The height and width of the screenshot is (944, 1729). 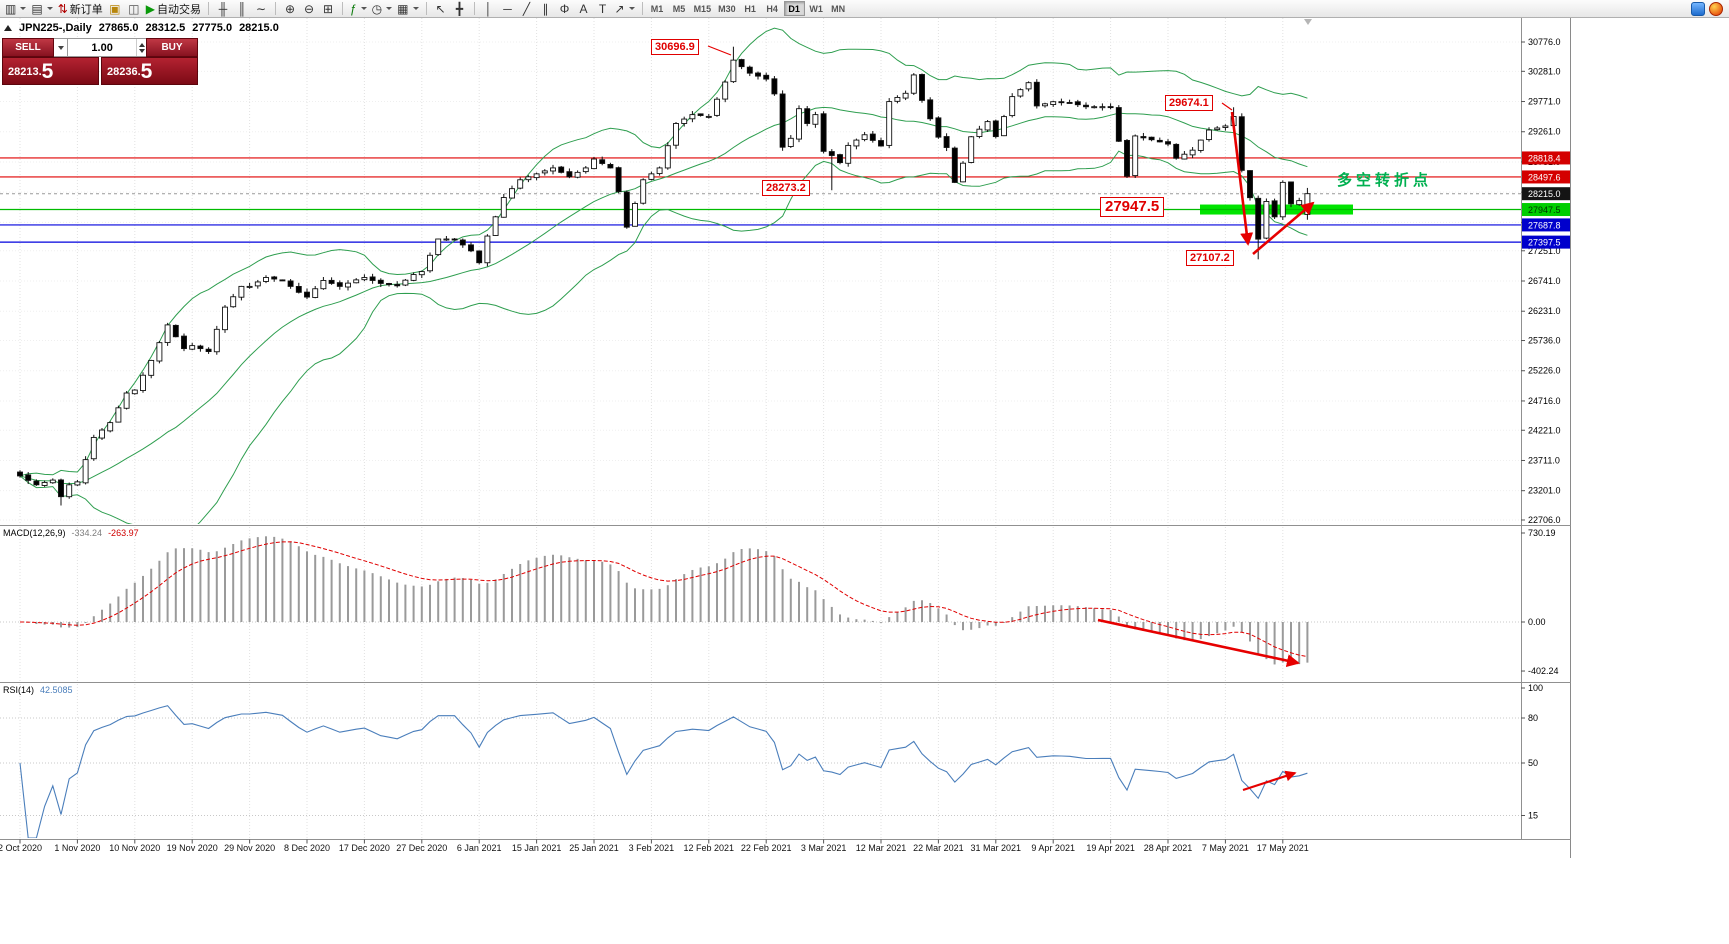 I want to click on svg-text: 23201.0, so click(x=1544, y=491).